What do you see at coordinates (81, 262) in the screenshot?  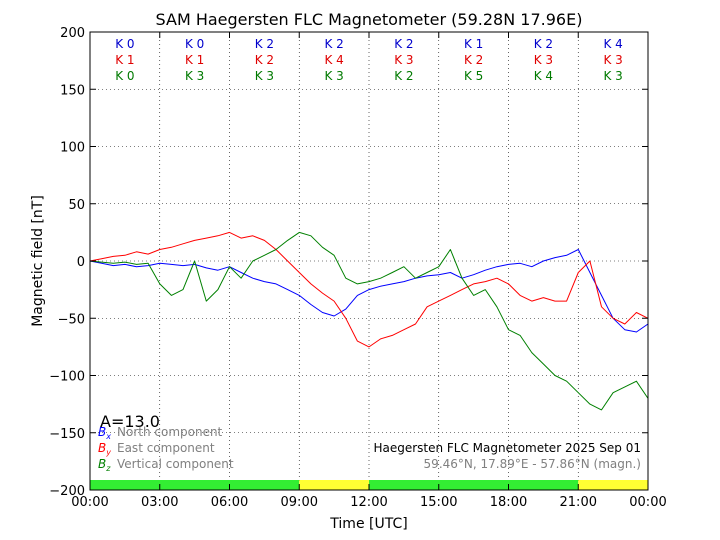 I see `y-tick-label-4: 0` at bounding box center [81, 262].